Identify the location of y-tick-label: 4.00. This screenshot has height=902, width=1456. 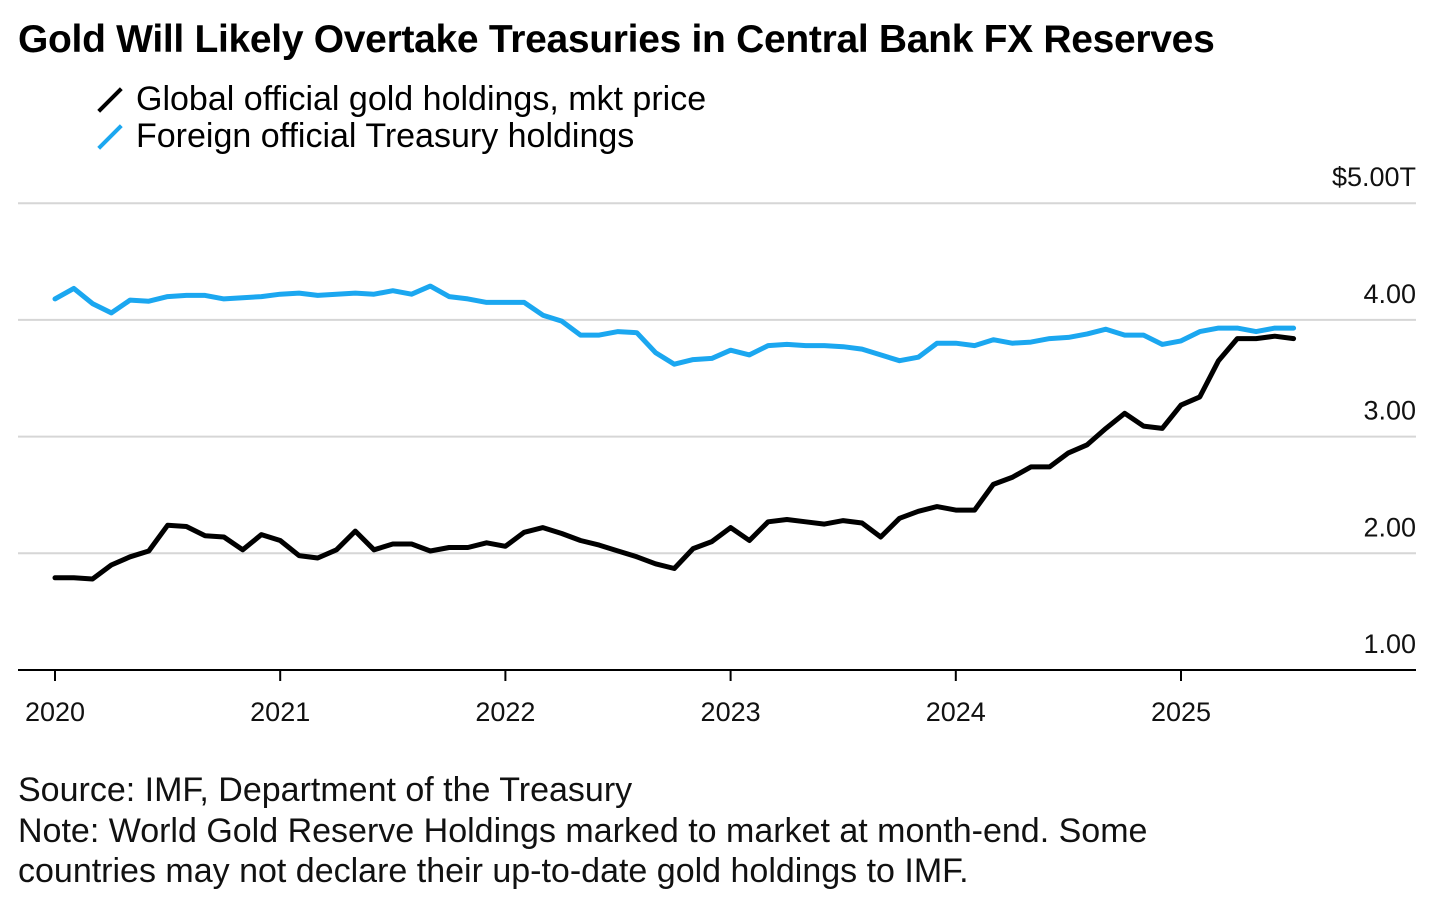
(1389, 294).